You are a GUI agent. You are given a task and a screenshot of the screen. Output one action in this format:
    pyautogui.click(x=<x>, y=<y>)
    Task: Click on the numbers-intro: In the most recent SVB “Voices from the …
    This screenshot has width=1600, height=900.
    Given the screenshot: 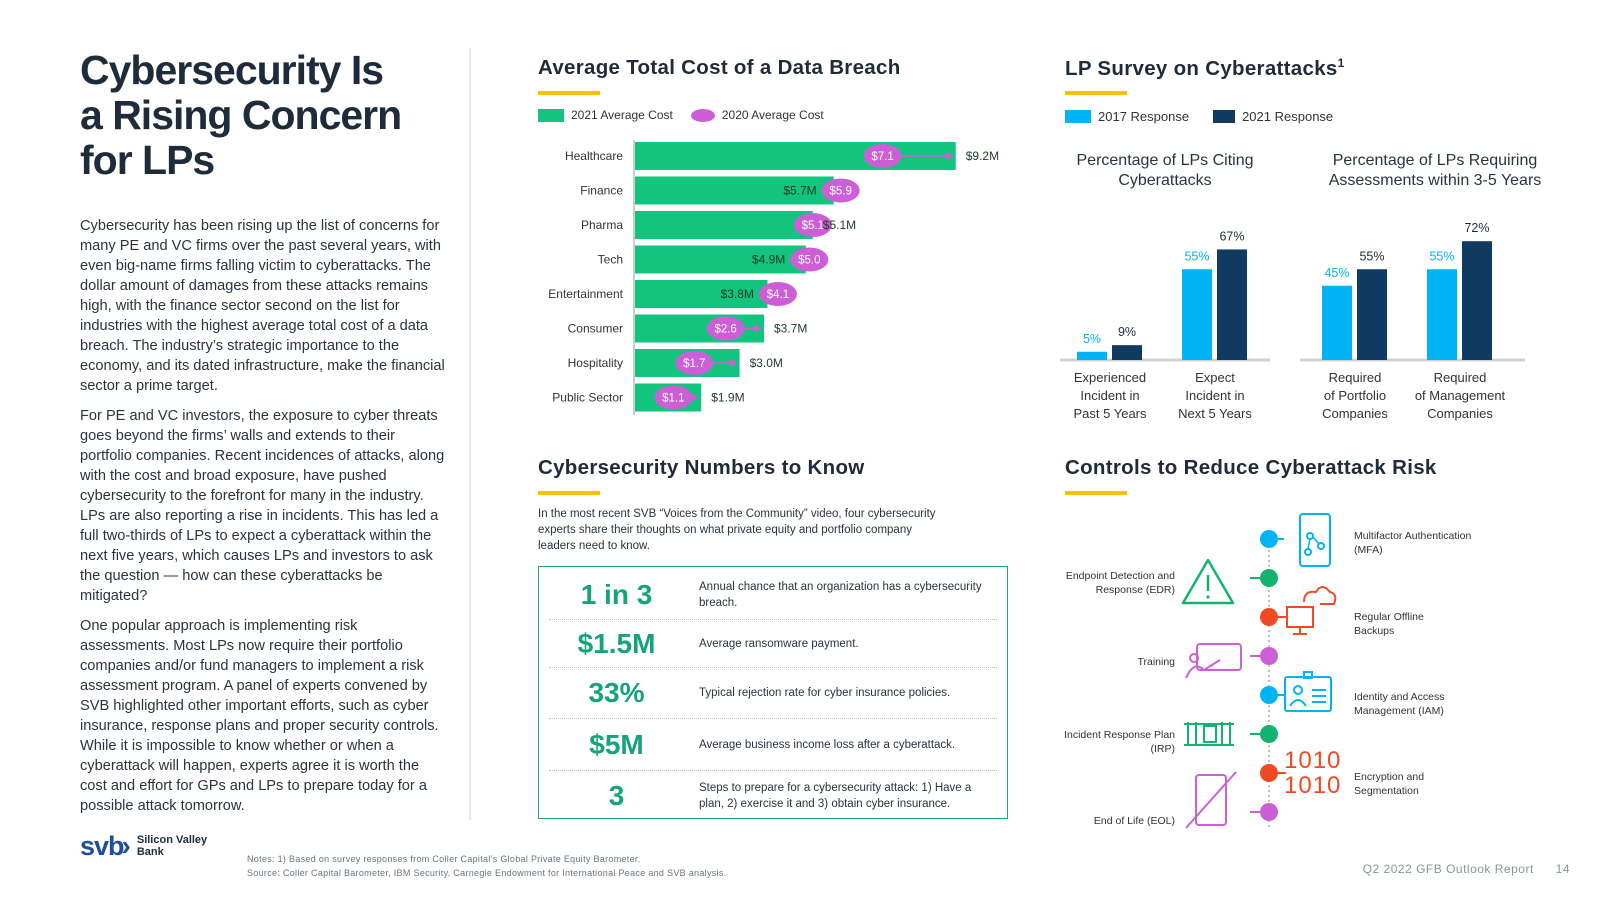 What is the action you would take?
    pyautogui.click(x=737, y=530)
    